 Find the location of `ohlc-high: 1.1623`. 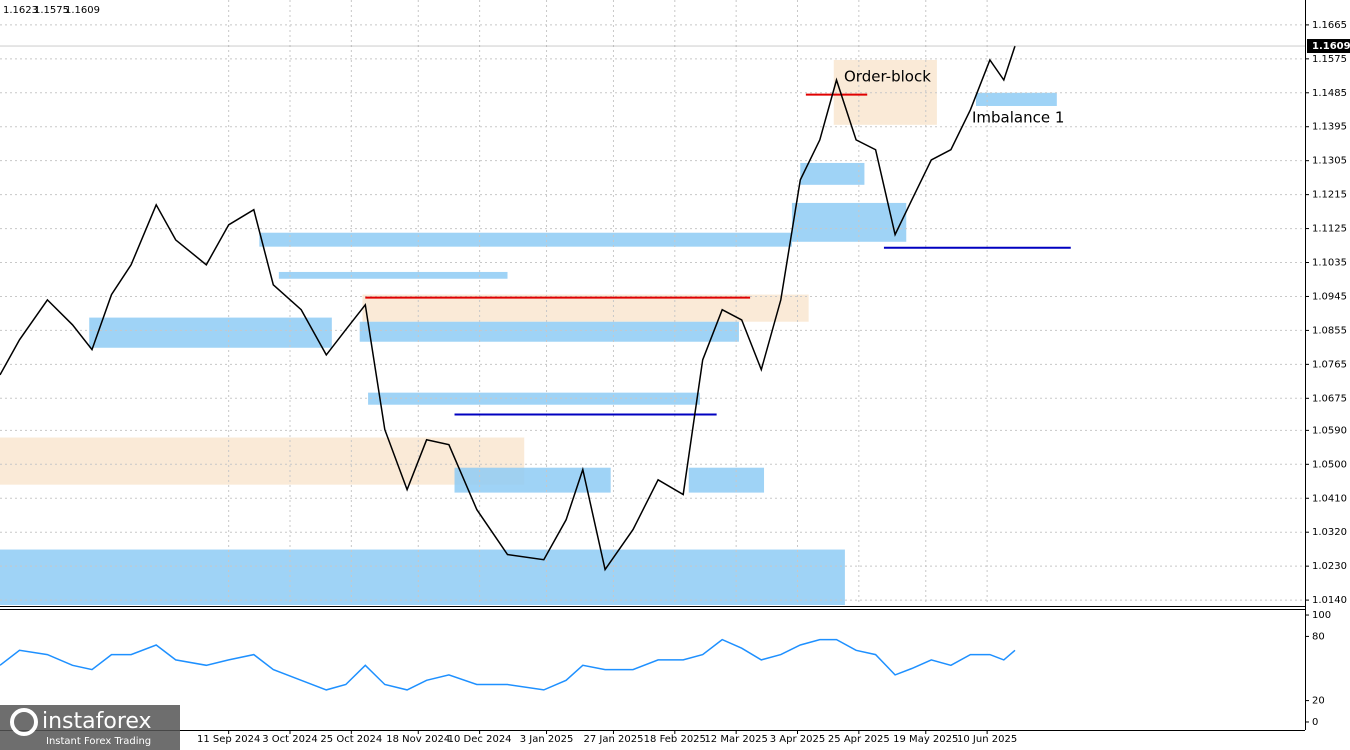

ohlc-high: 1.1623 is located at coordinates (20, 10).